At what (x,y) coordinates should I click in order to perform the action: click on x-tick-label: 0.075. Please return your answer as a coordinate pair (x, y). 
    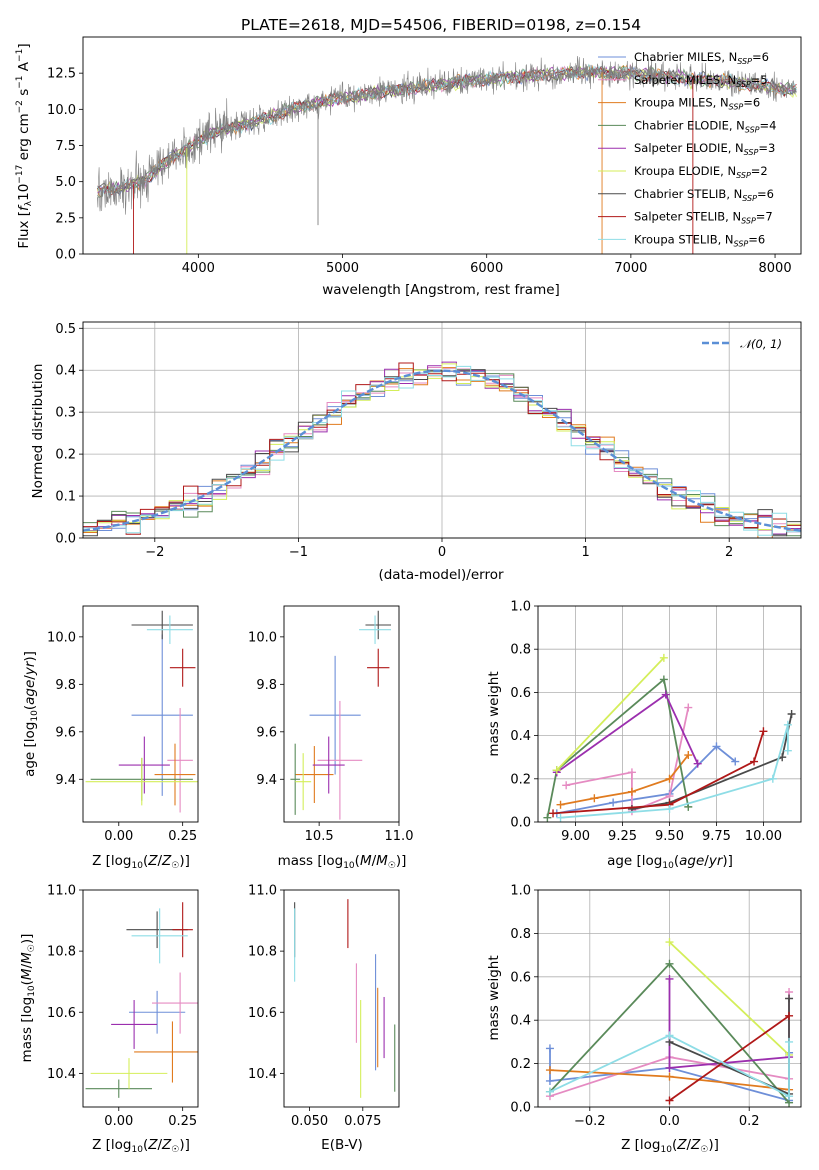
    Looking at the image, I should click on (362, 1121).